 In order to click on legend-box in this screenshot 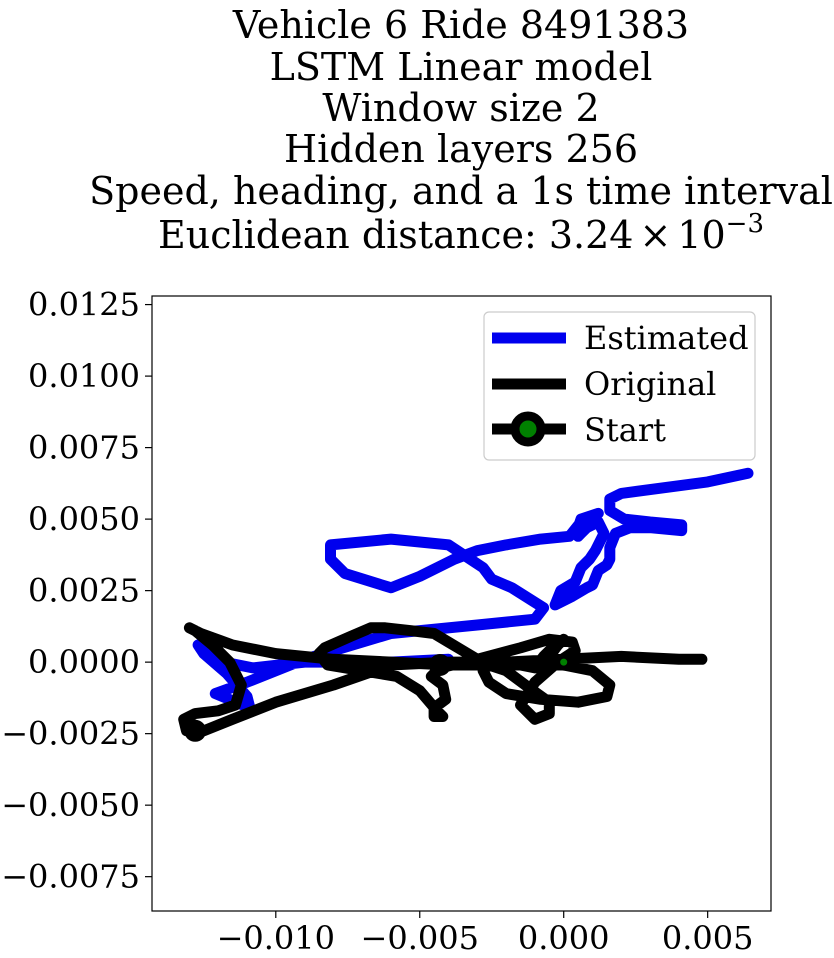, I will do `click(619, 386)`.